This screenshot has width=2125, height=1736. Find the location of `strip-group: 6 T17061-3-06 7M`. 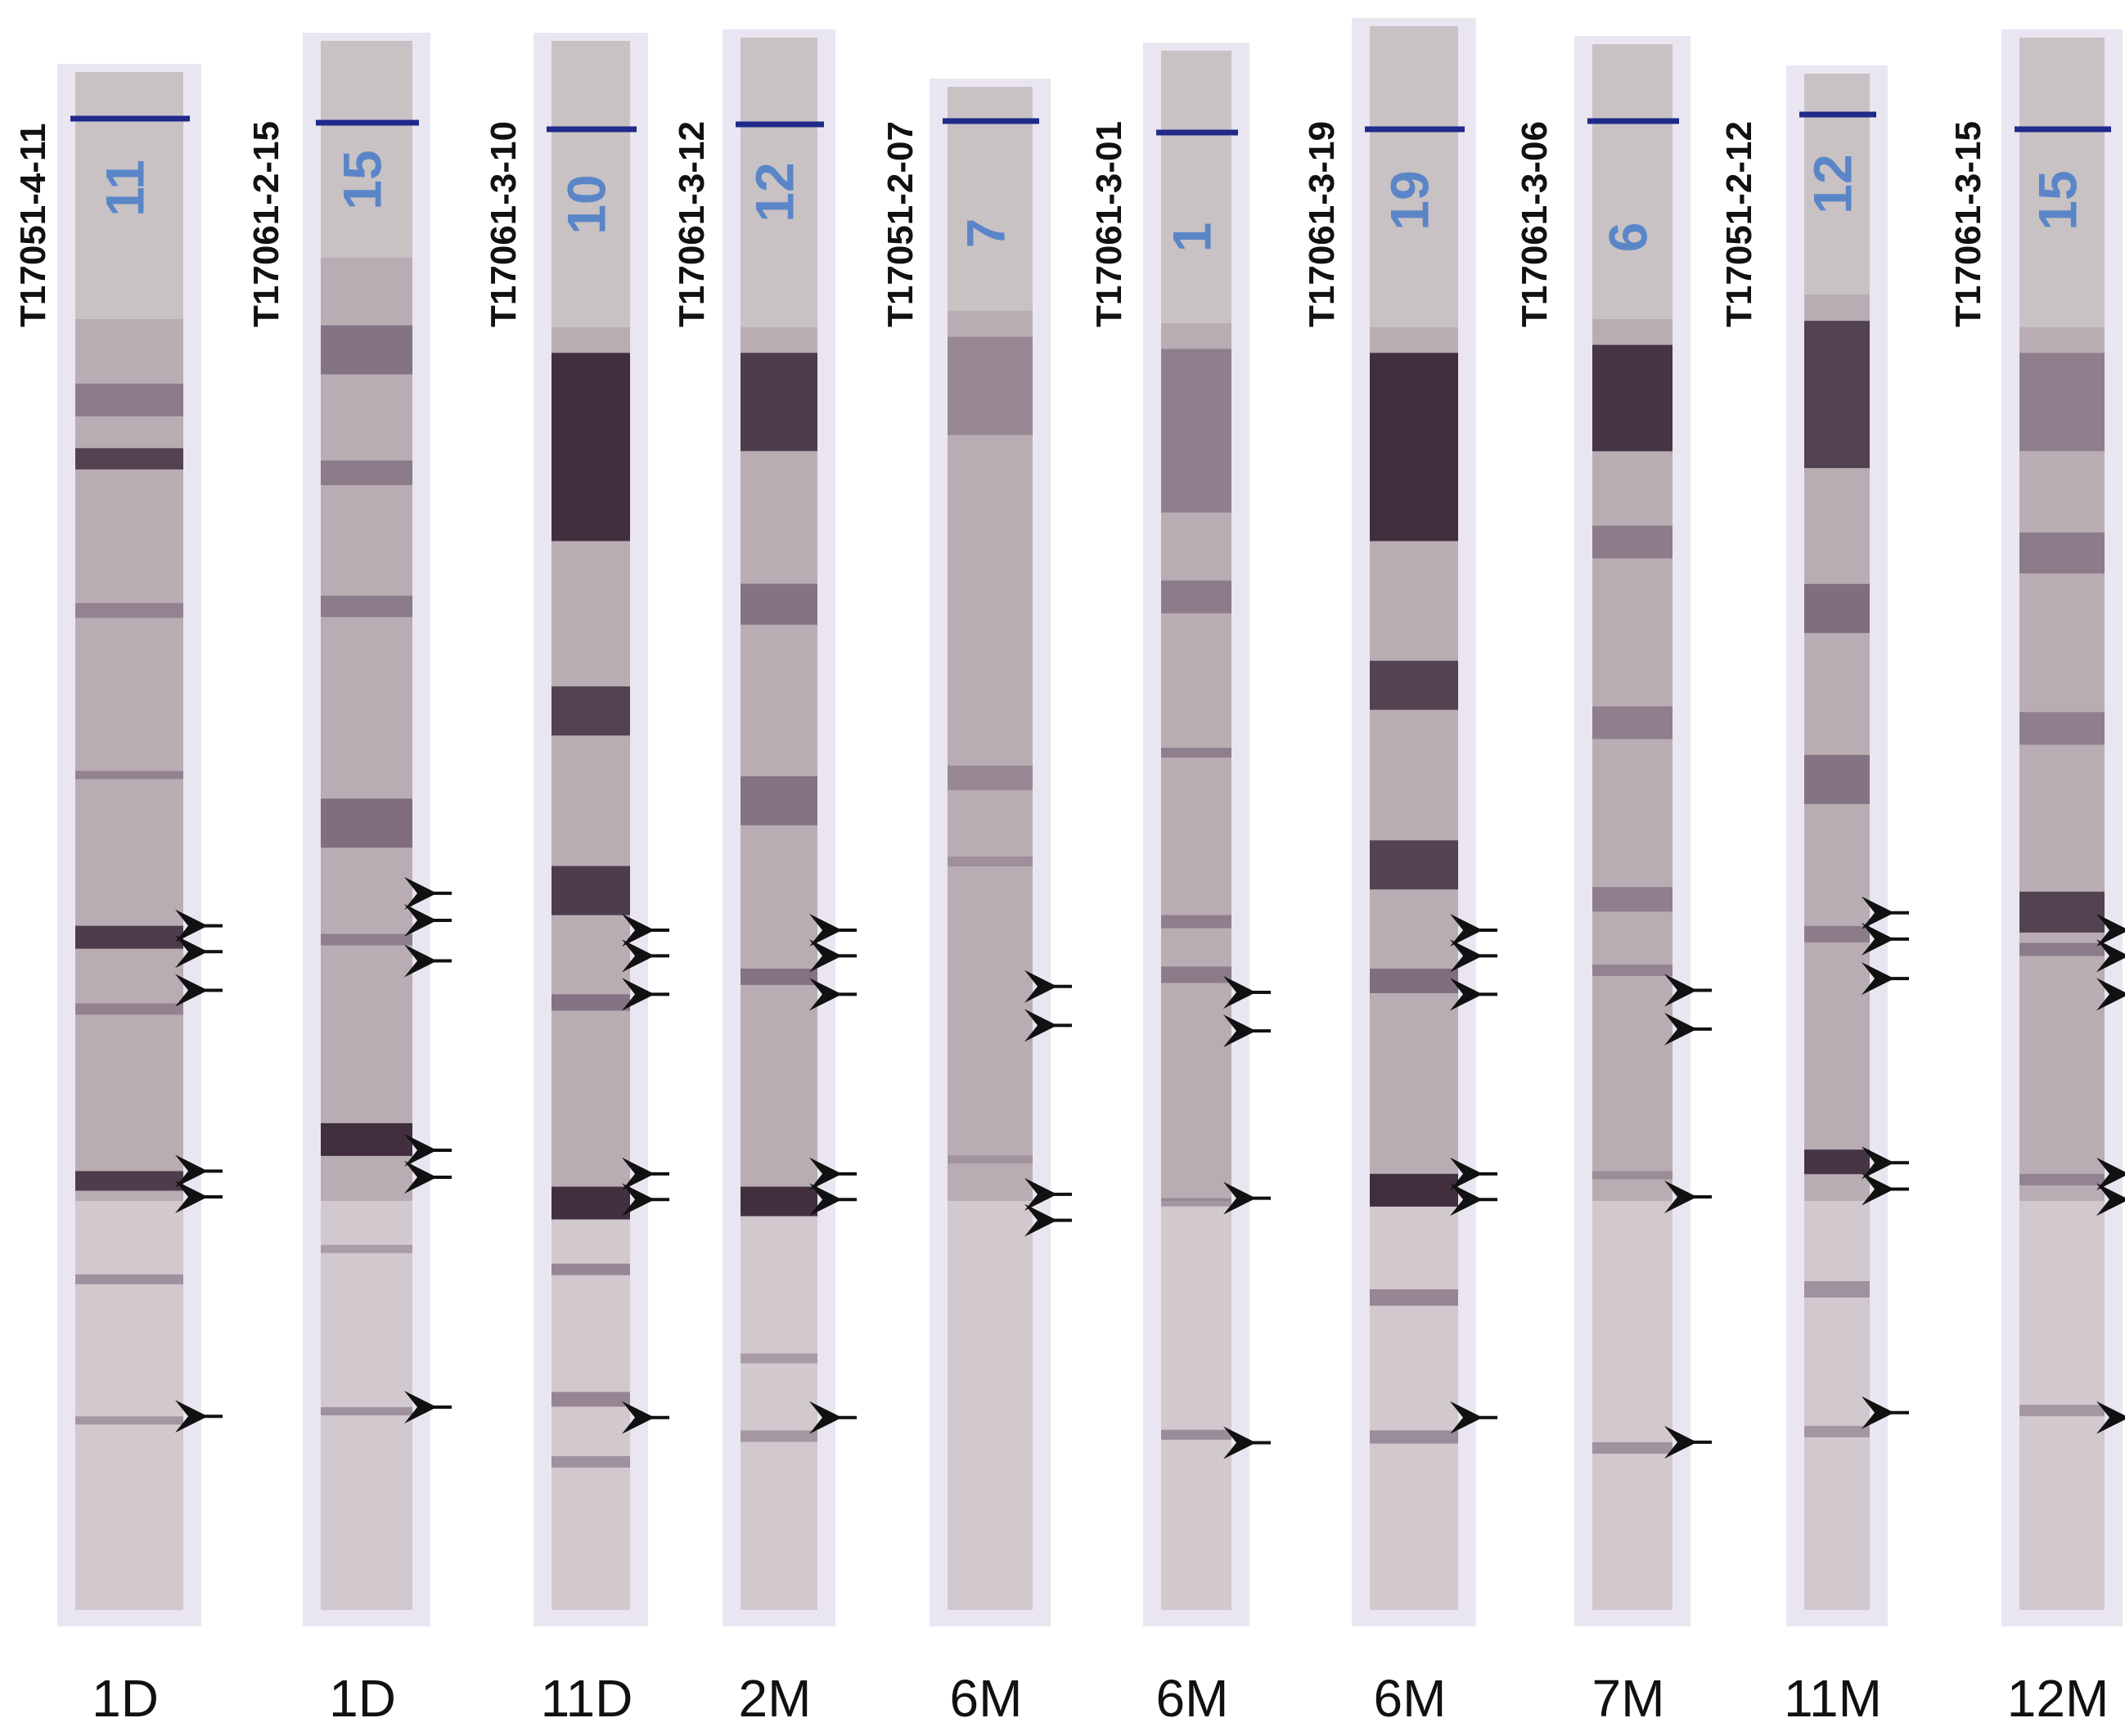

strip-group: 6 T17061-3-06 7M is located at coordinates (1613, 882).